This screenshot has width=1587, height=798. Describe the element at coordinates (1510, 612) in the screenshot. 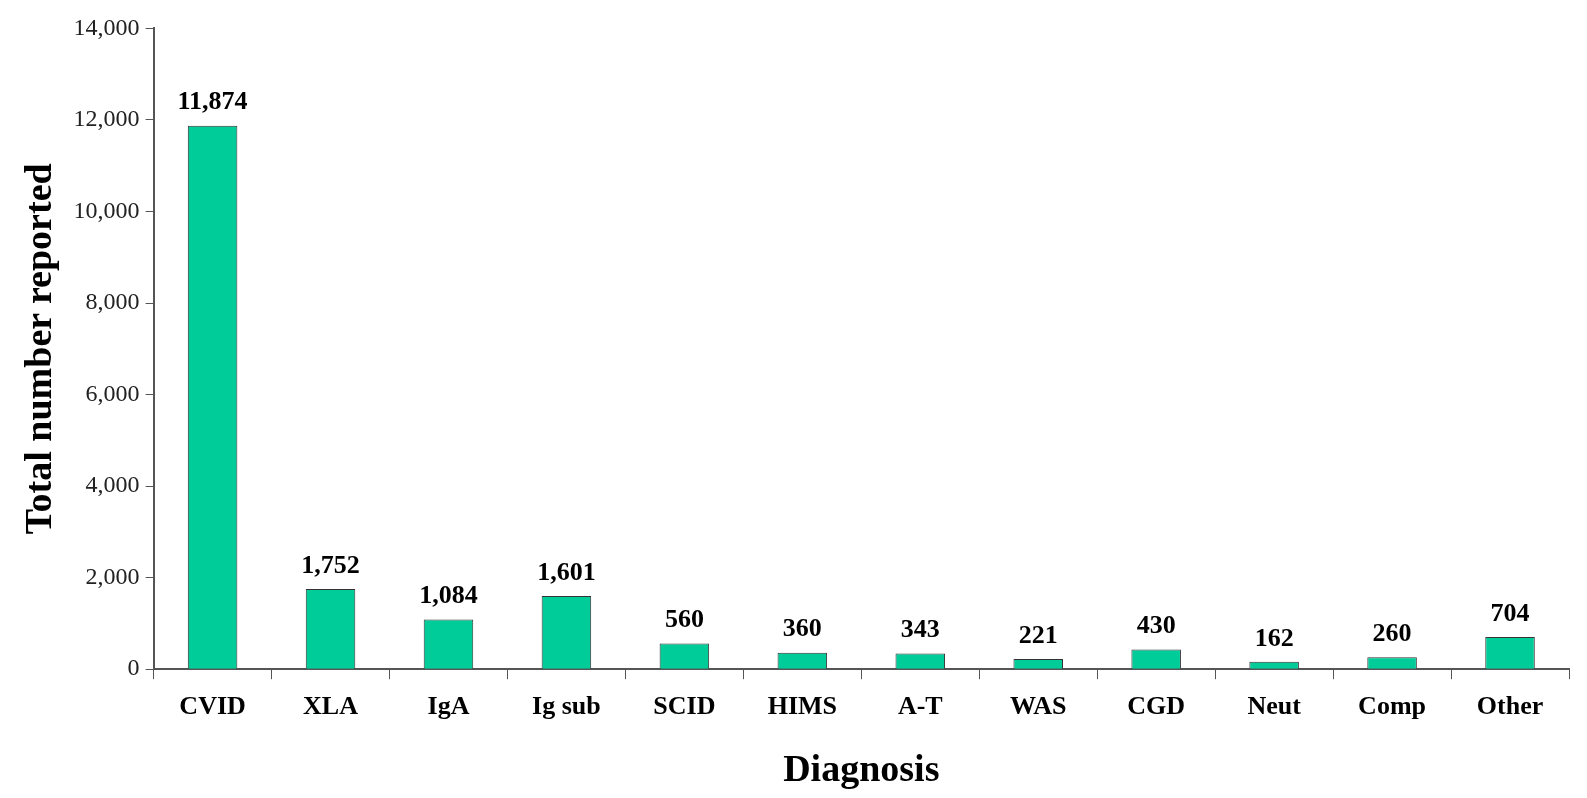

I see `data-label: 704` at that location.